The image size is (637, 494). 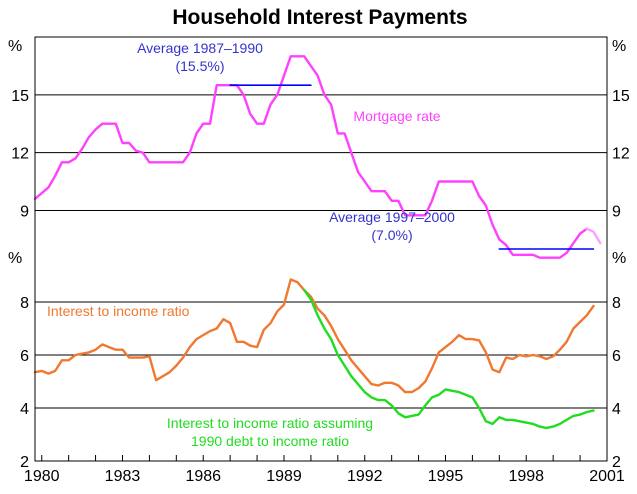 I want to click on y-tick-right: 2, so click(x=616, y=462).